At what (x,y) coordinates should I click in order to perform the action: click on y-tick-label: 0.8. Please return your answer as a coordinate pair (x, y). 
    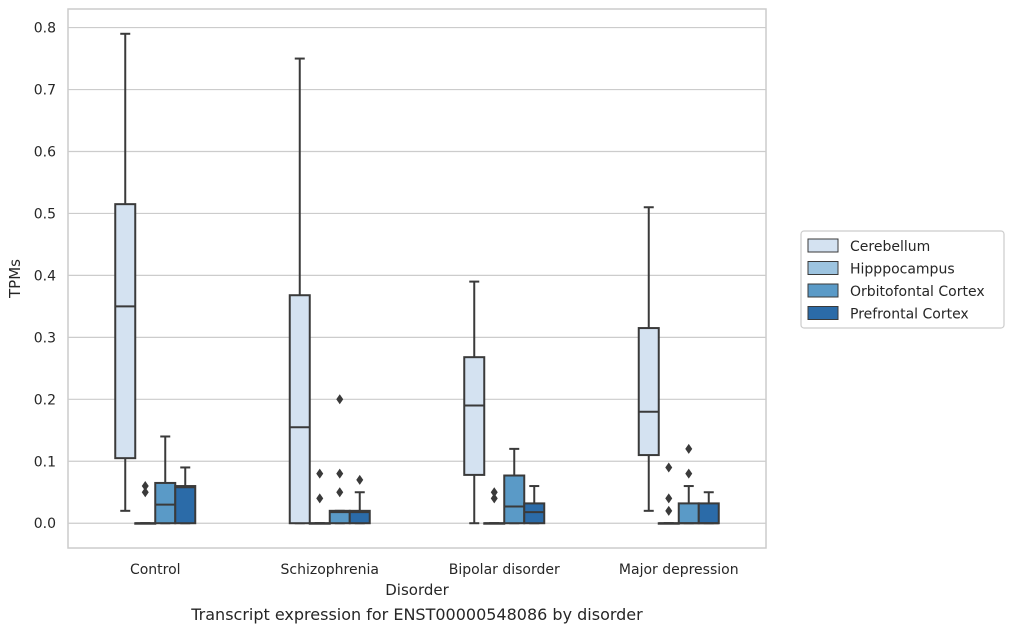
    Looking at the image, I should click on (45, 29).